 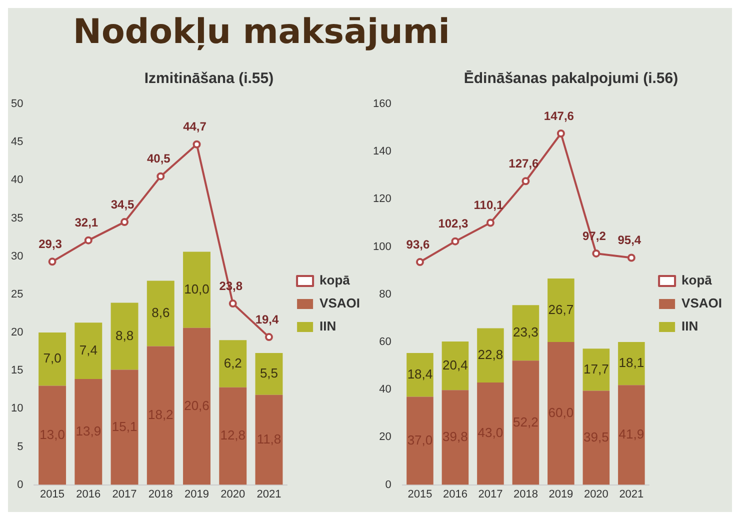 I want to click on data-label: 23,3, so click(x=525, y=332).